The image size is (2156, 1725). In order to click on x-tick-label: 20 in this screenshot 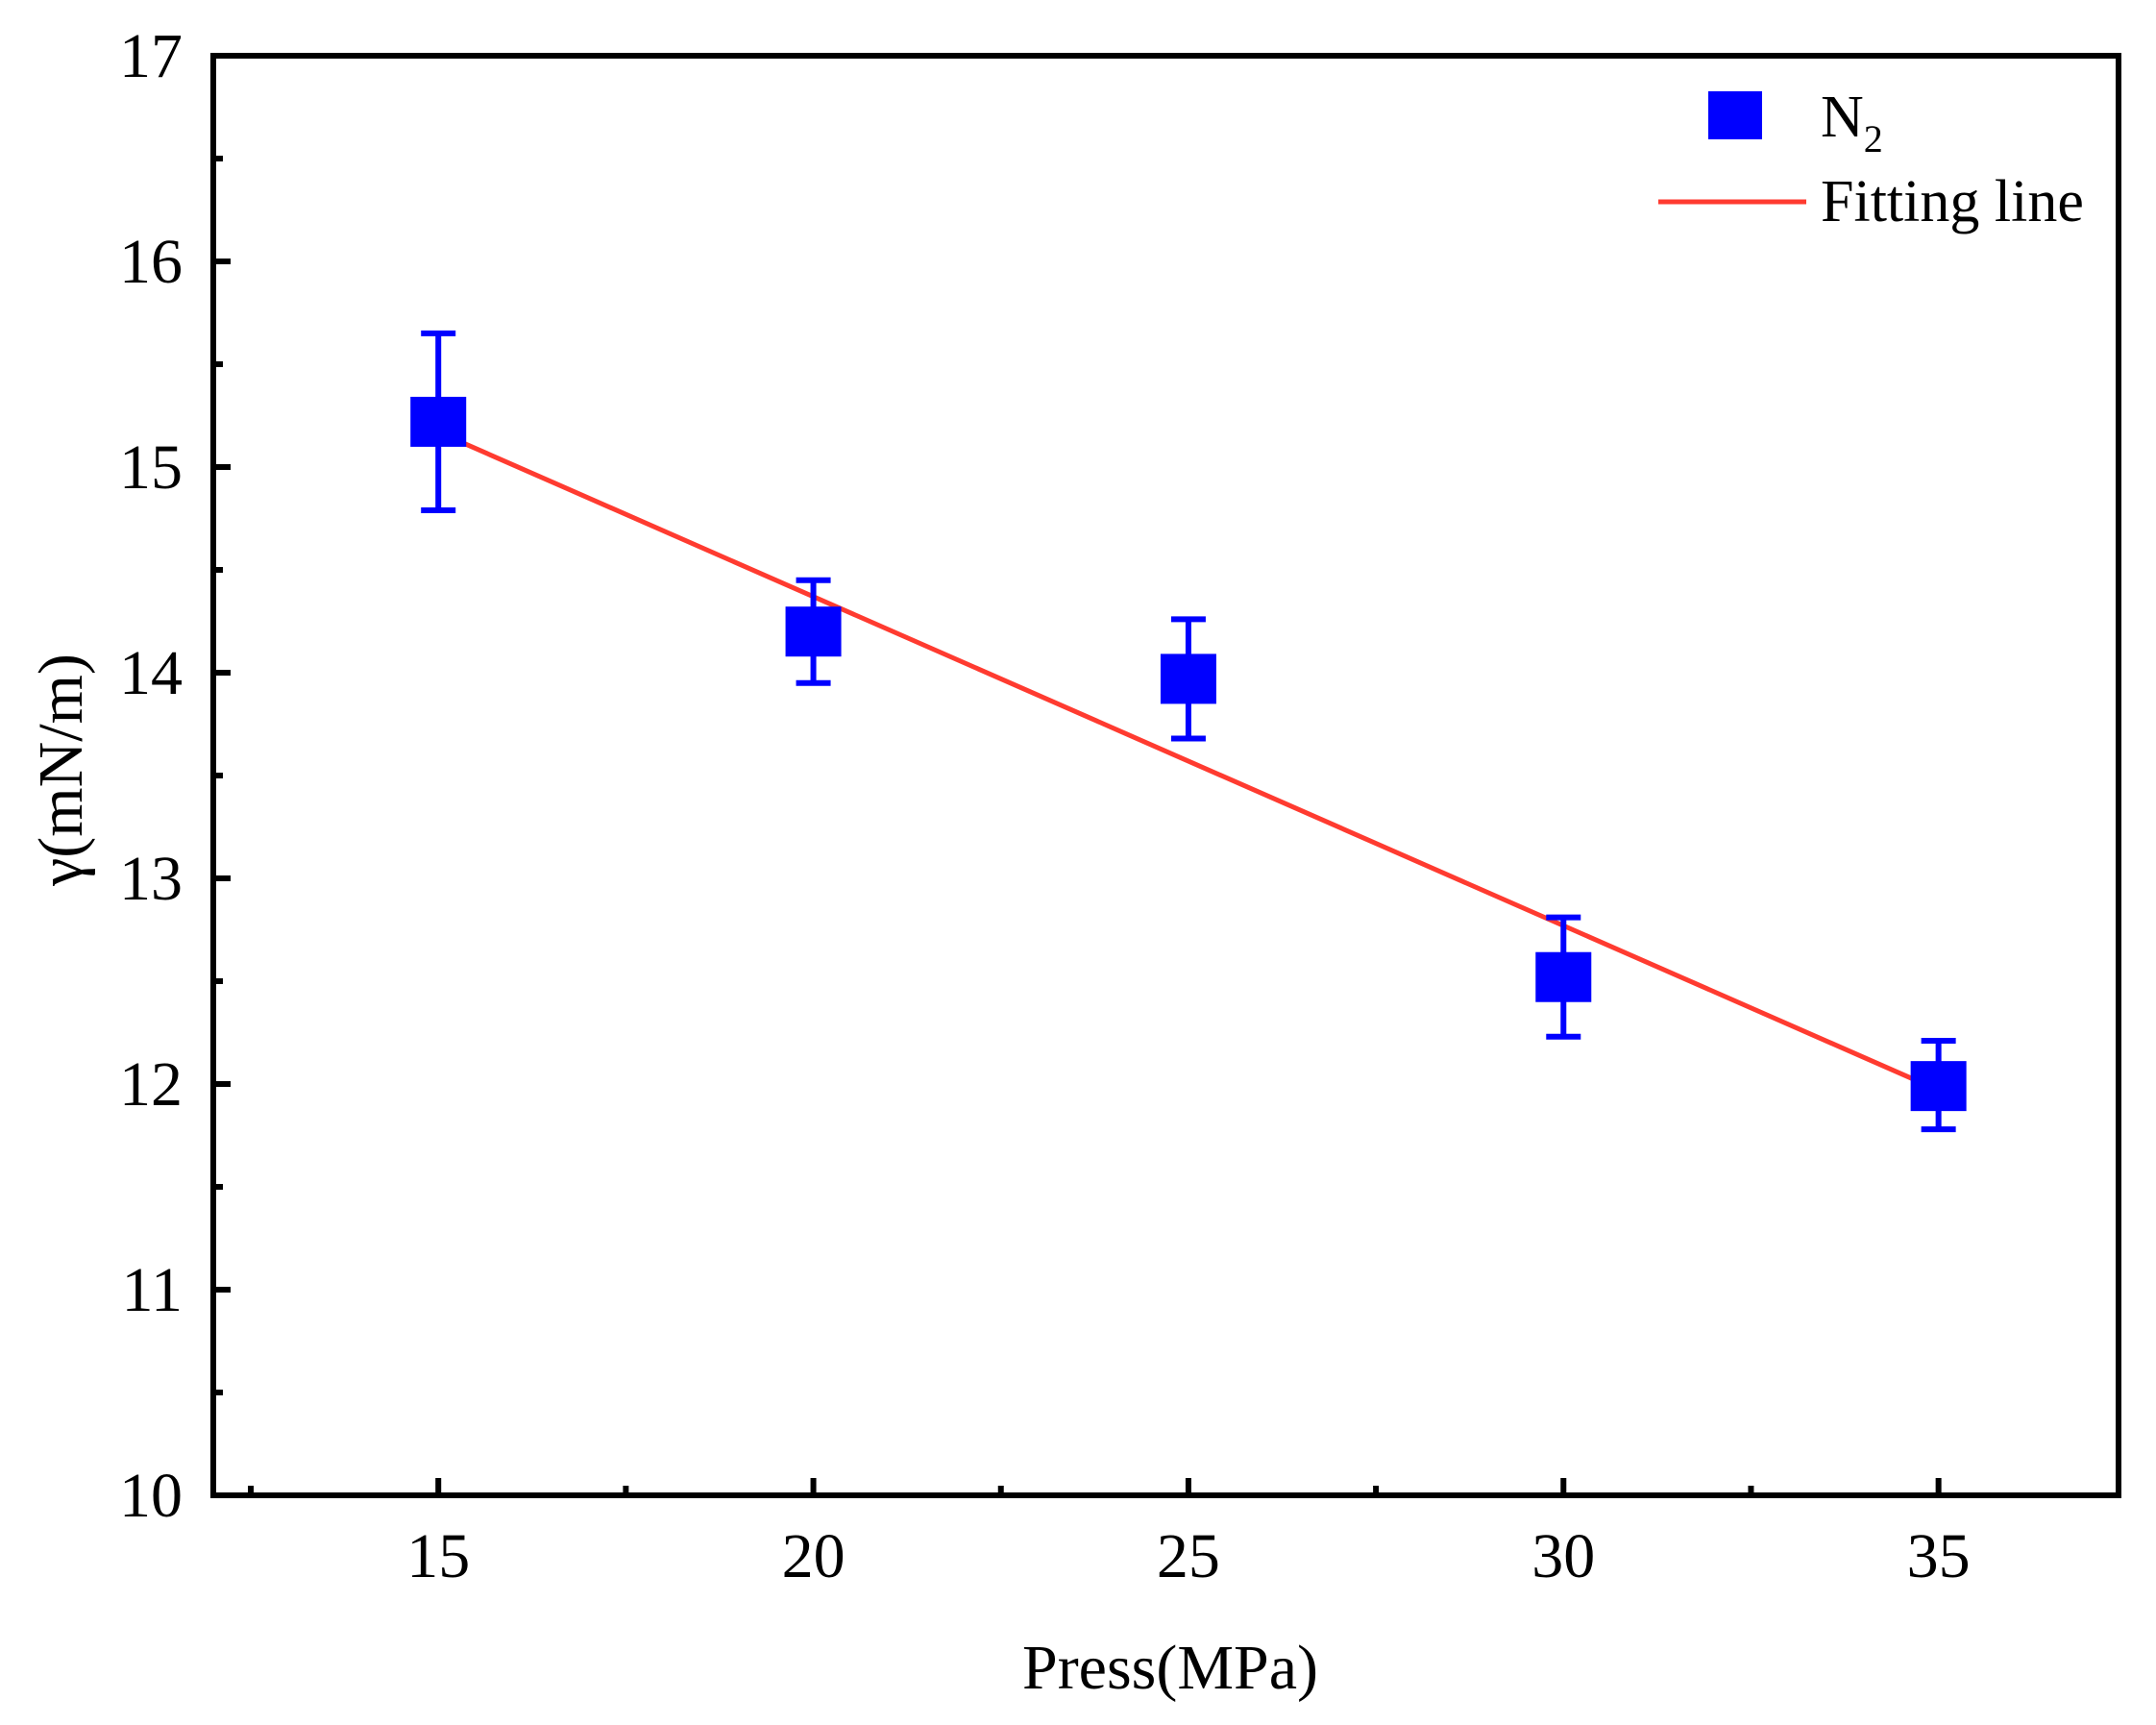, I will do `click(814, 1556)`.